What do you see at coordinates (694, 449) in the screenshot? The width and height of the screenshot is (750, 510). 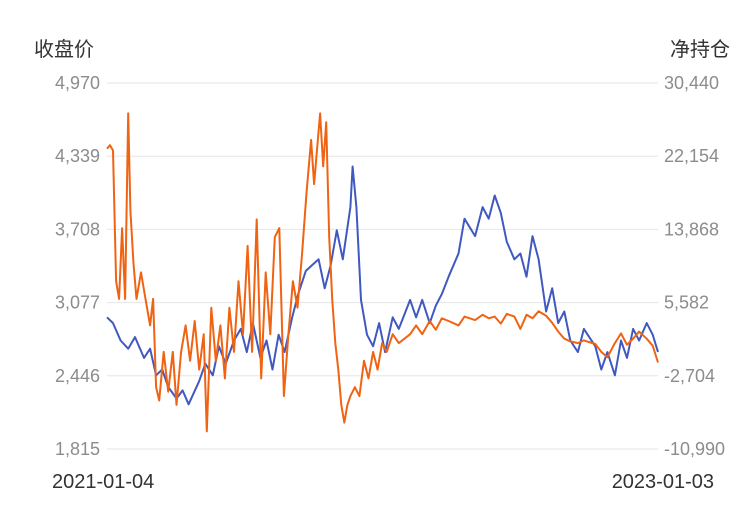 I see `right-tick-label: -10,990` at bounding box center [694, 449].